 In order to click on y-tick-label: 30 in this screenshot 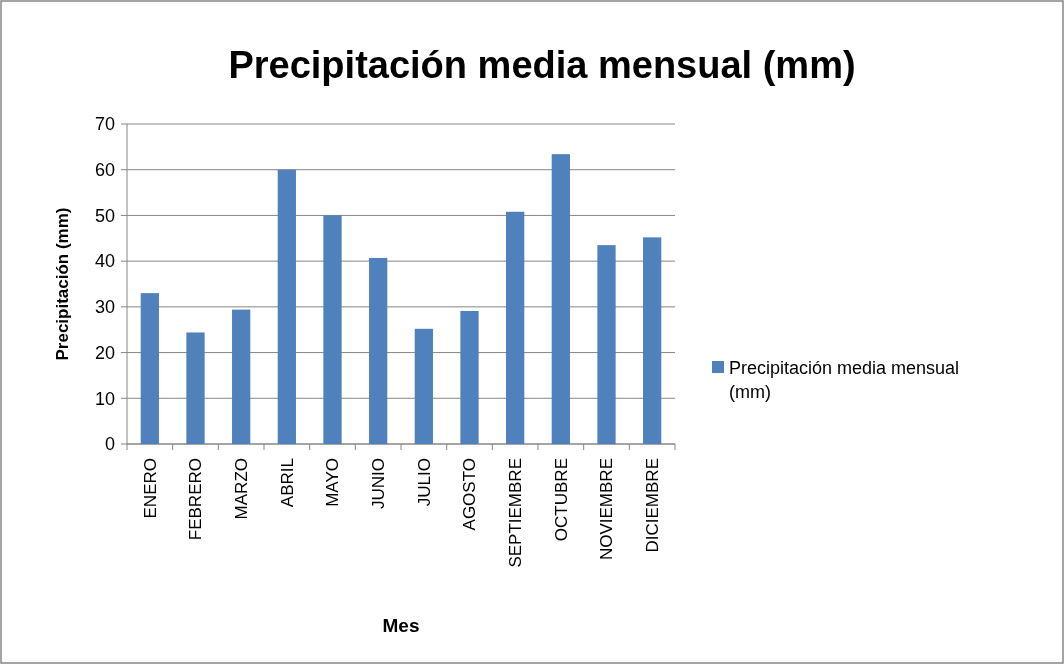, I will do `click(104, 307)`.